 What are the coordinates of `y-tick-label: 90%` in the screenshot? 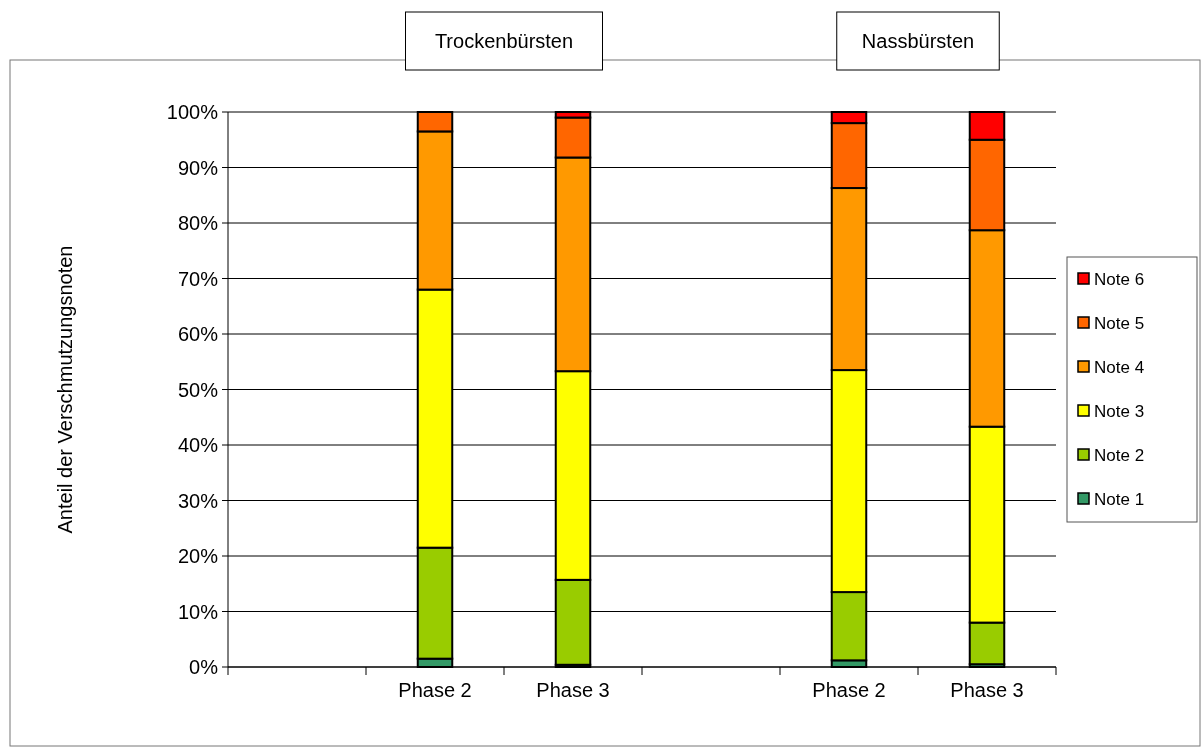 It's located at (198, 167).